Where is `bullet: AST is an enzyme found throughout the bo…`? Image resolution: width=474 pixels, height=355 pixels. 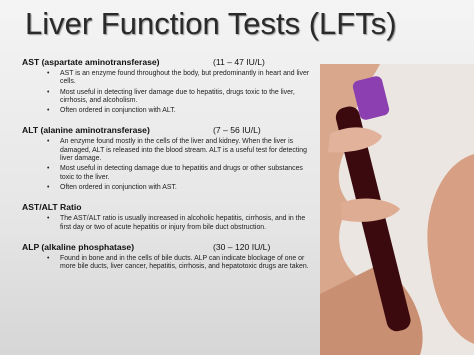 bullet: AST is an enzyme found throughout the bo… is located at coordinates (182, 78).